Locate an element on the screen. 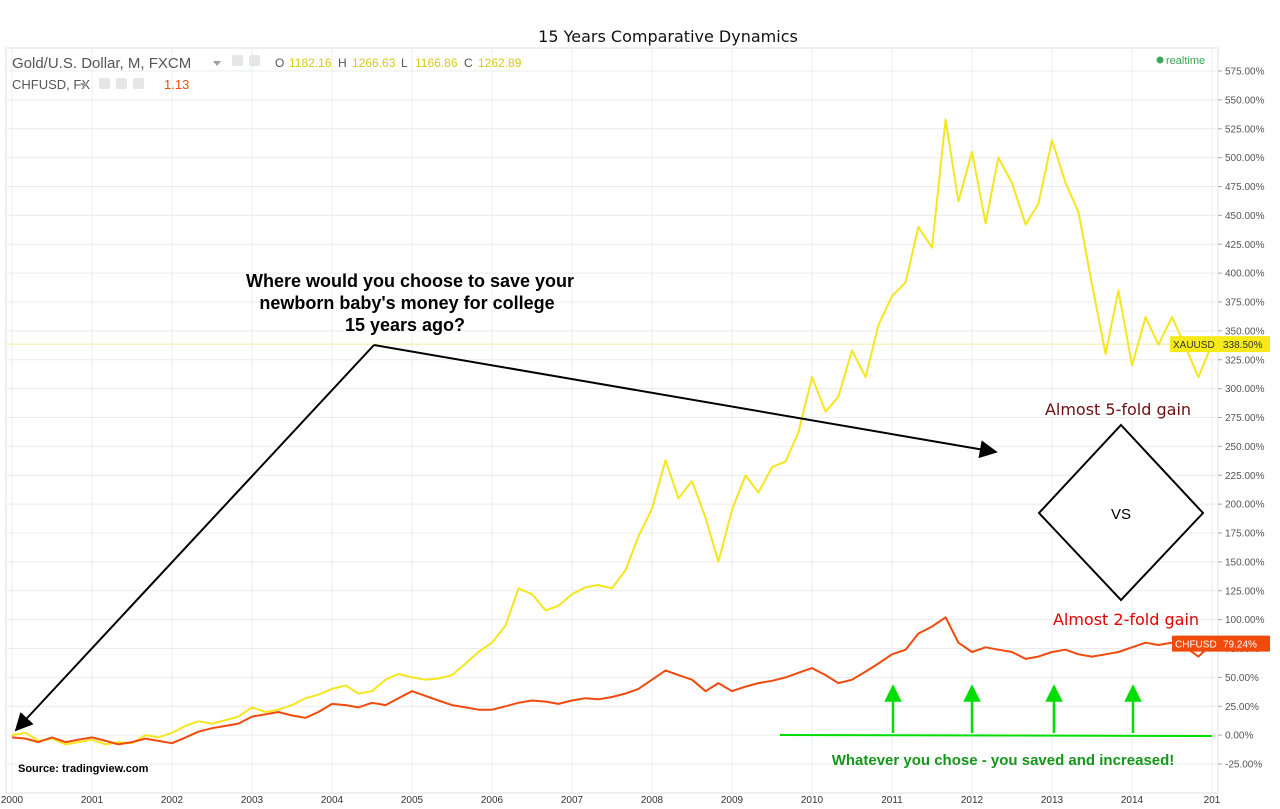  ohlc-value: 1166.86 is located at coordinates (436, 63).